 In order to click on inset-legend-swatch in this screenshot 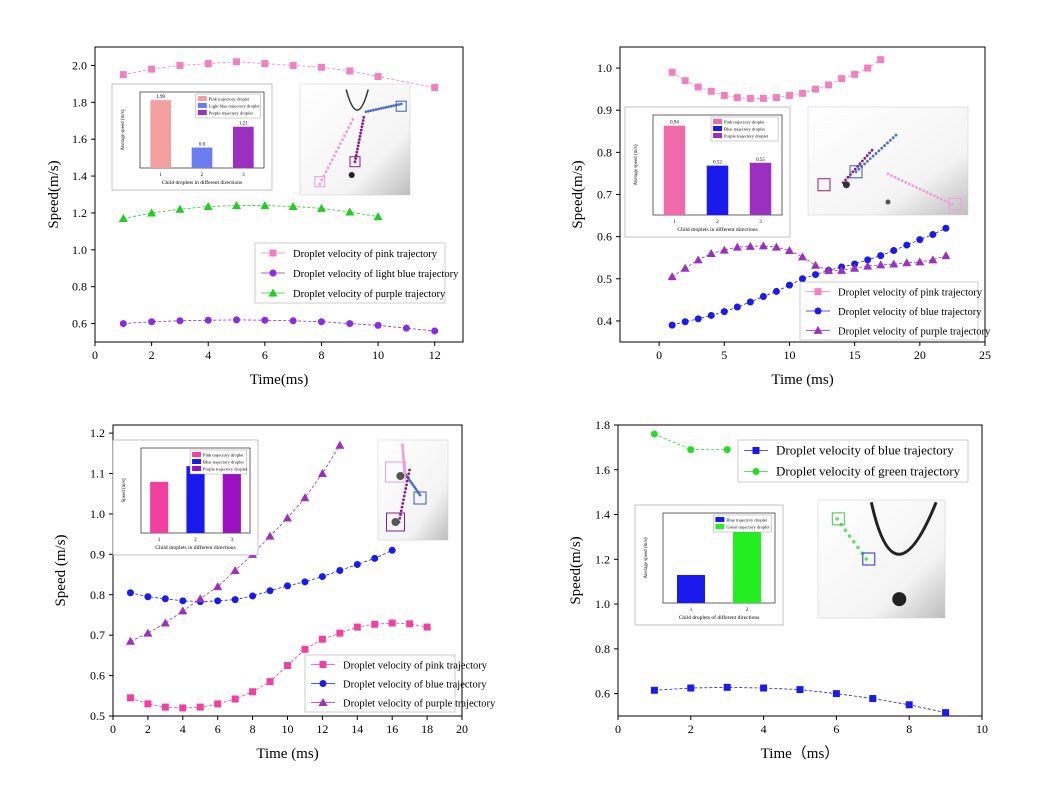, I will do `click(718, 128)`.